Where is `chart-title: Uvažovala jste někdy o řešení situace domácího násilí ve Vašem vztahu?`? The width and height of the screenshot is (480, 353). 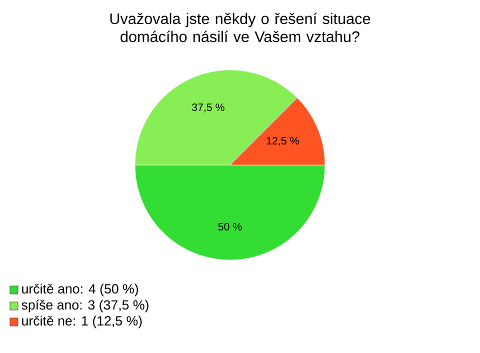
chart-title: Uvažovala jste někdy o řešení situace domácího násilí ve Vašem vztahu? is located at coordinates (240, 27).